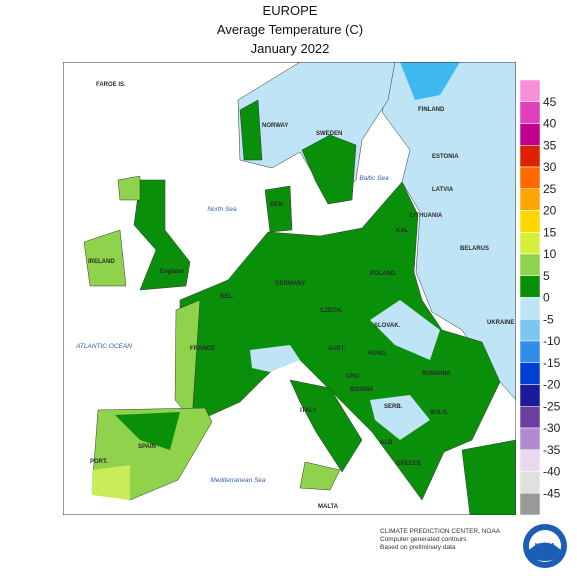  What do you see at coordinates (418, 547) in the screenshot?
I see `footer-line: Based on preliminary data` at bounding box center [418, 547].